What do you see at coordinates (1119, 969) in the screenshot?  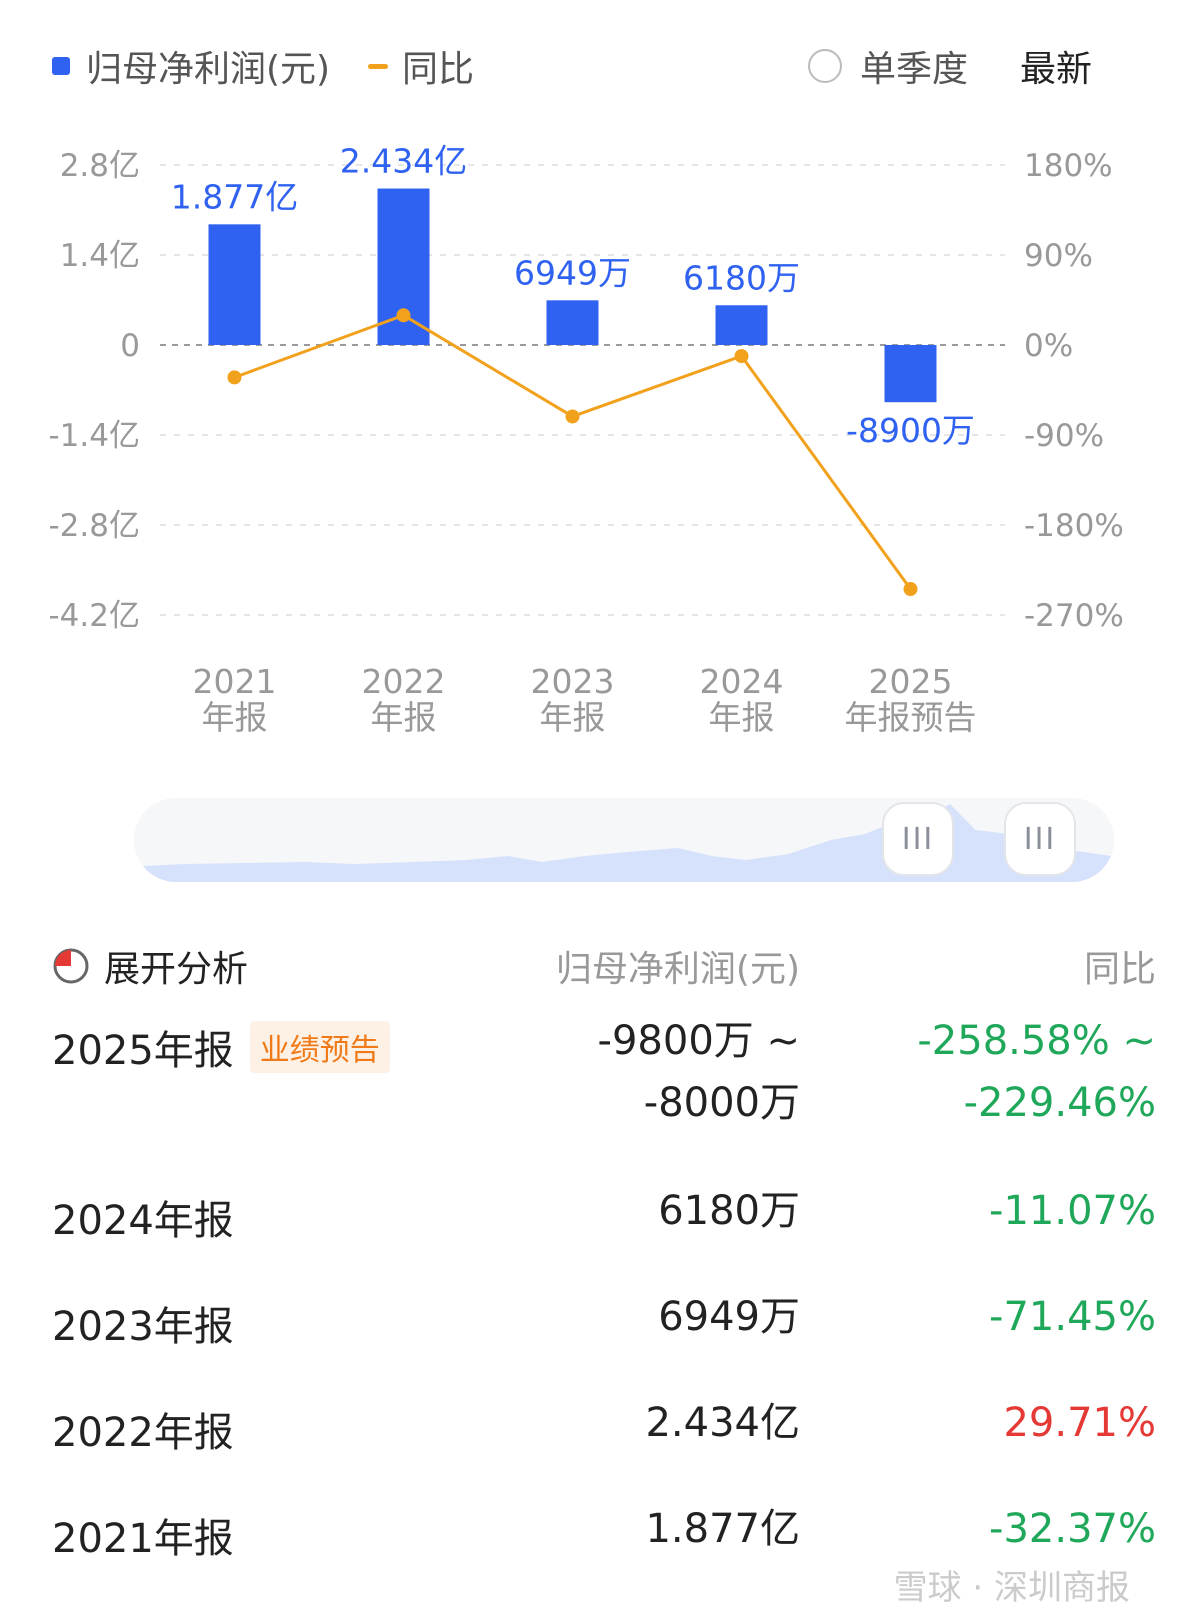 I see `column-header-yoy: 同比` at bounding box center [1119, 969].